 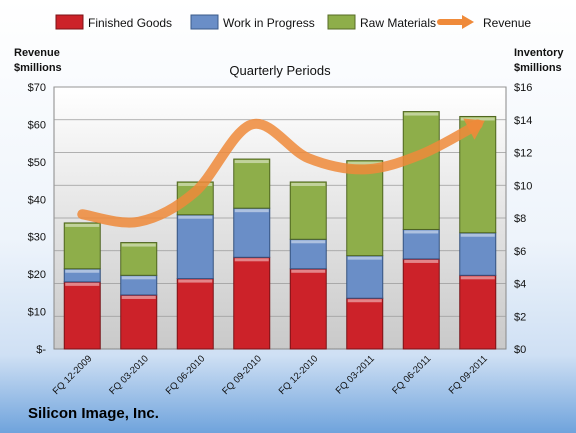 What do you see at coordinates (355, 374) in the screenshot?
I see `x-tick-label: FQ 03-2011` at bounding box center [355, 374].